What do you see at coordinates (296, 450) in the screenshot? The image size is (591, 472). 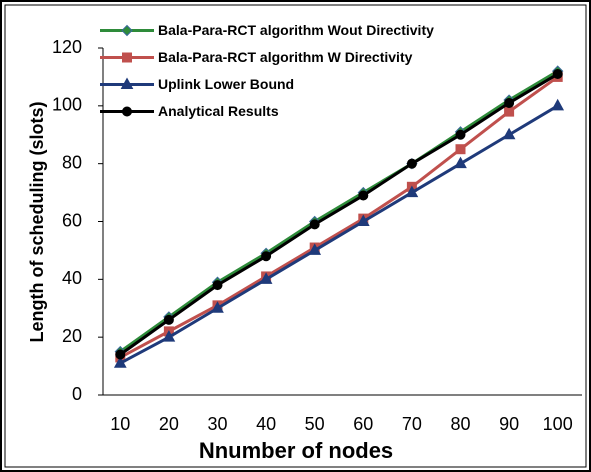 I see `x-axis-title: Nnumber of nodes` at bounding box center [296, 450].